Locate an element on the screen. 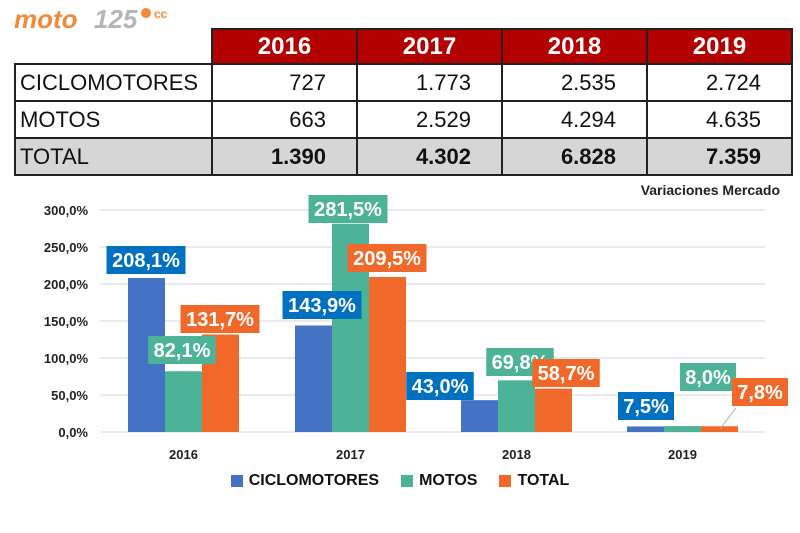  chart-title: Variaciones Mercado is located at coordinates (710, 190).